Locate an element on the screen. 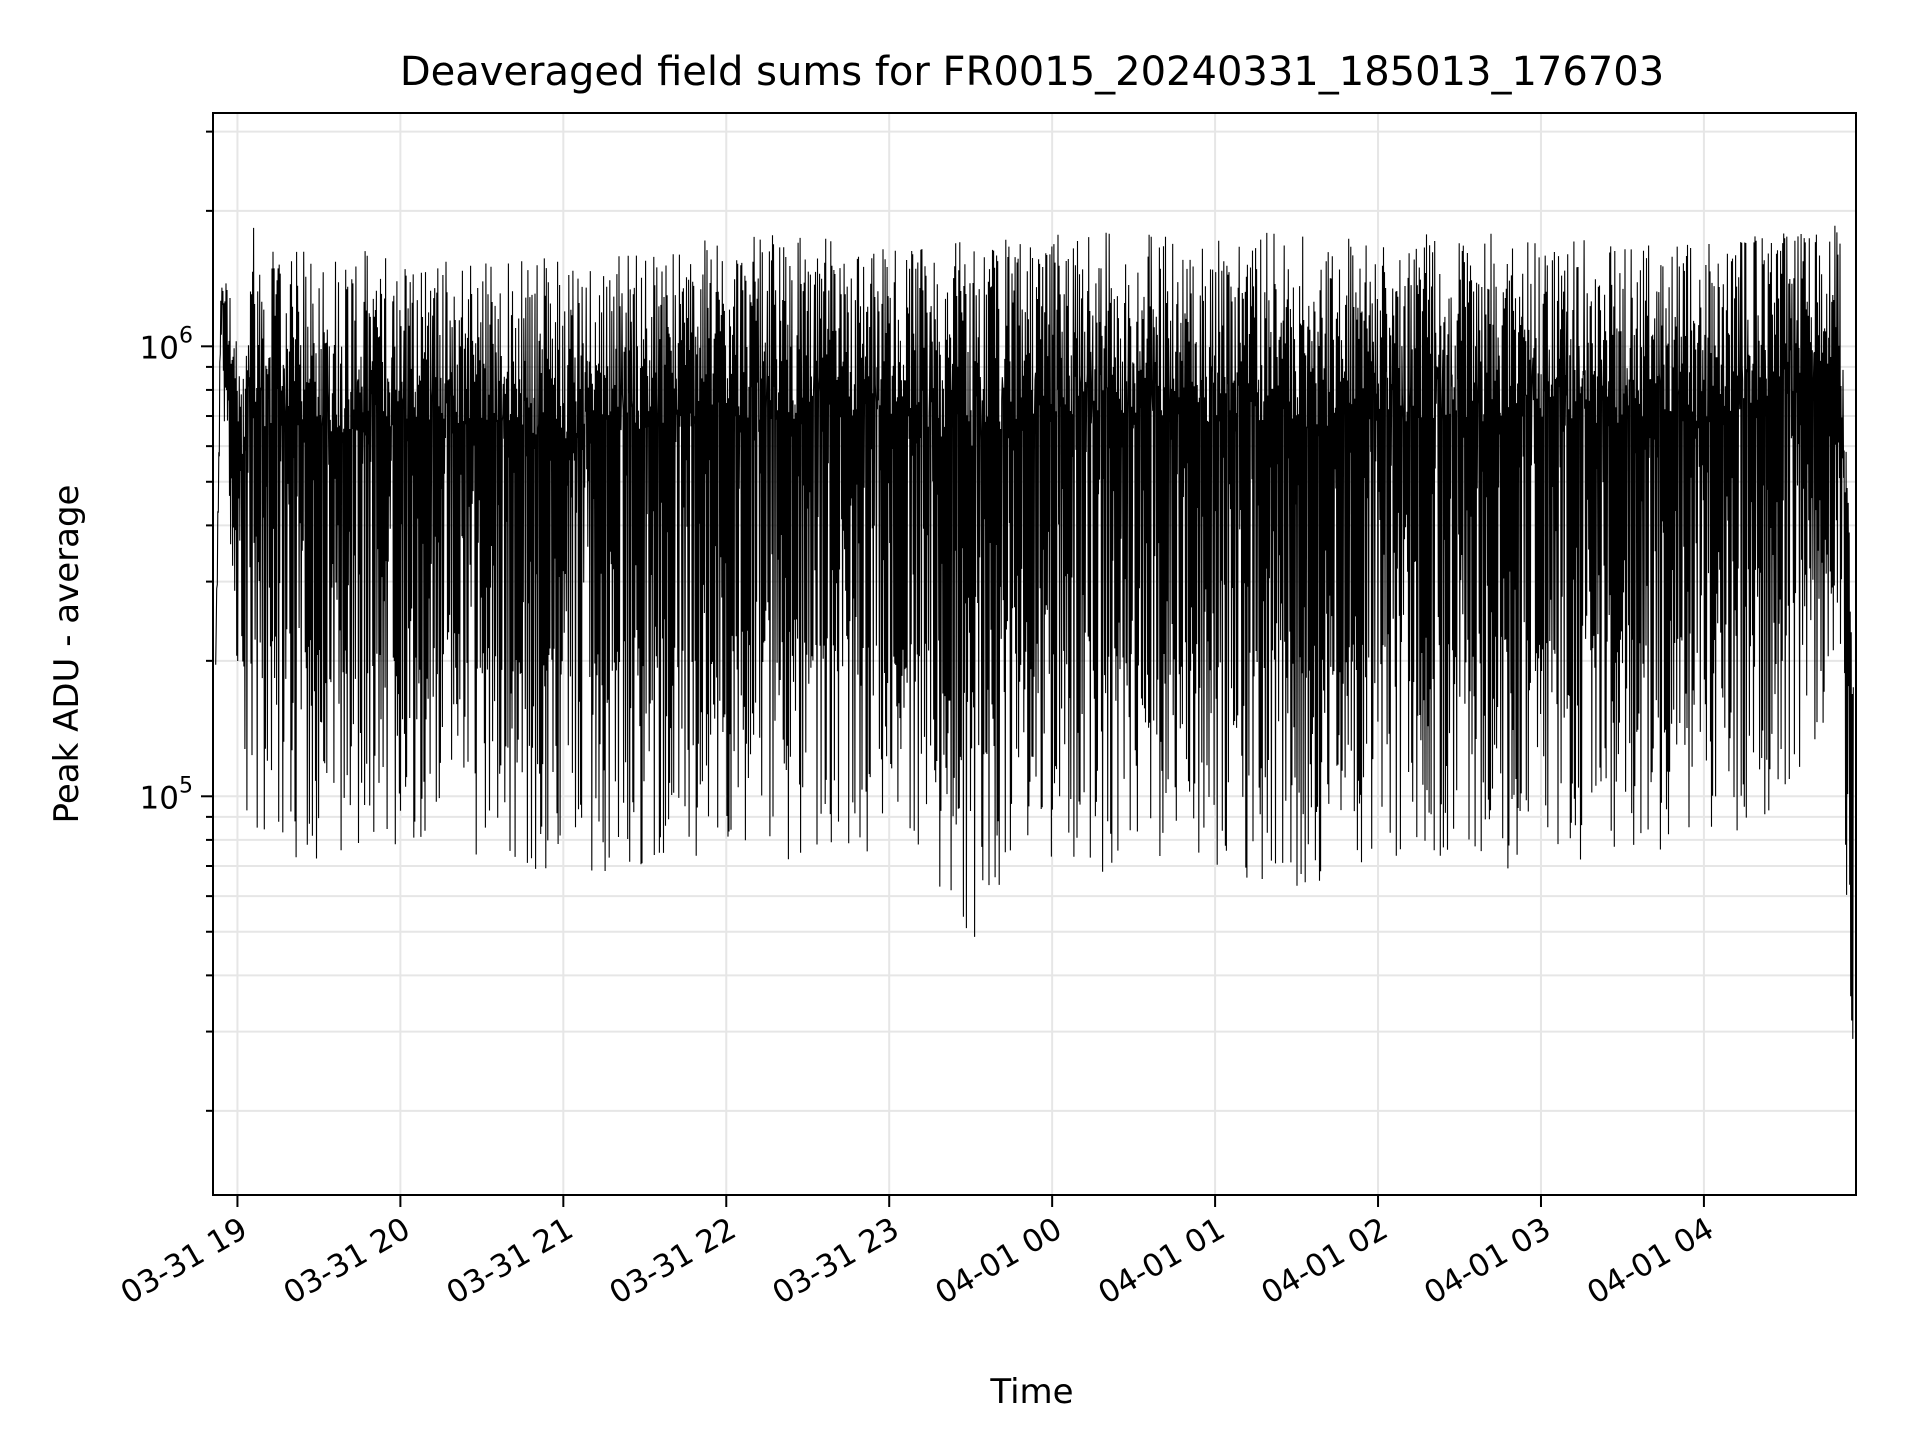  x-tick-label: 03-31 23 is located at coordinates (835, 1261).